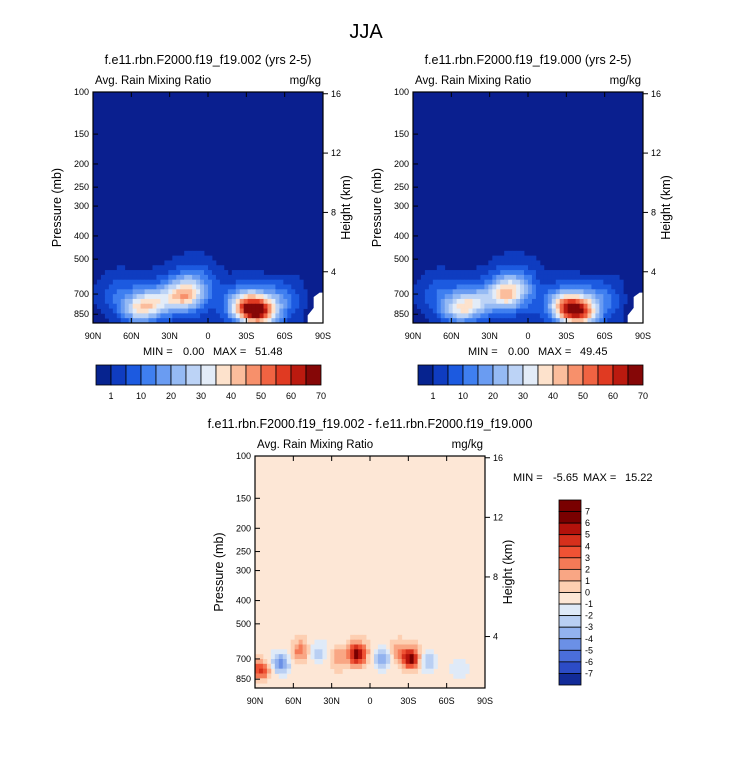 The height and width of the screenshot is (784, 733). What do you see at coordinates (269, 352) in the screenshot?
I see `max-value: 51.48` at bounding box center [269, 352].